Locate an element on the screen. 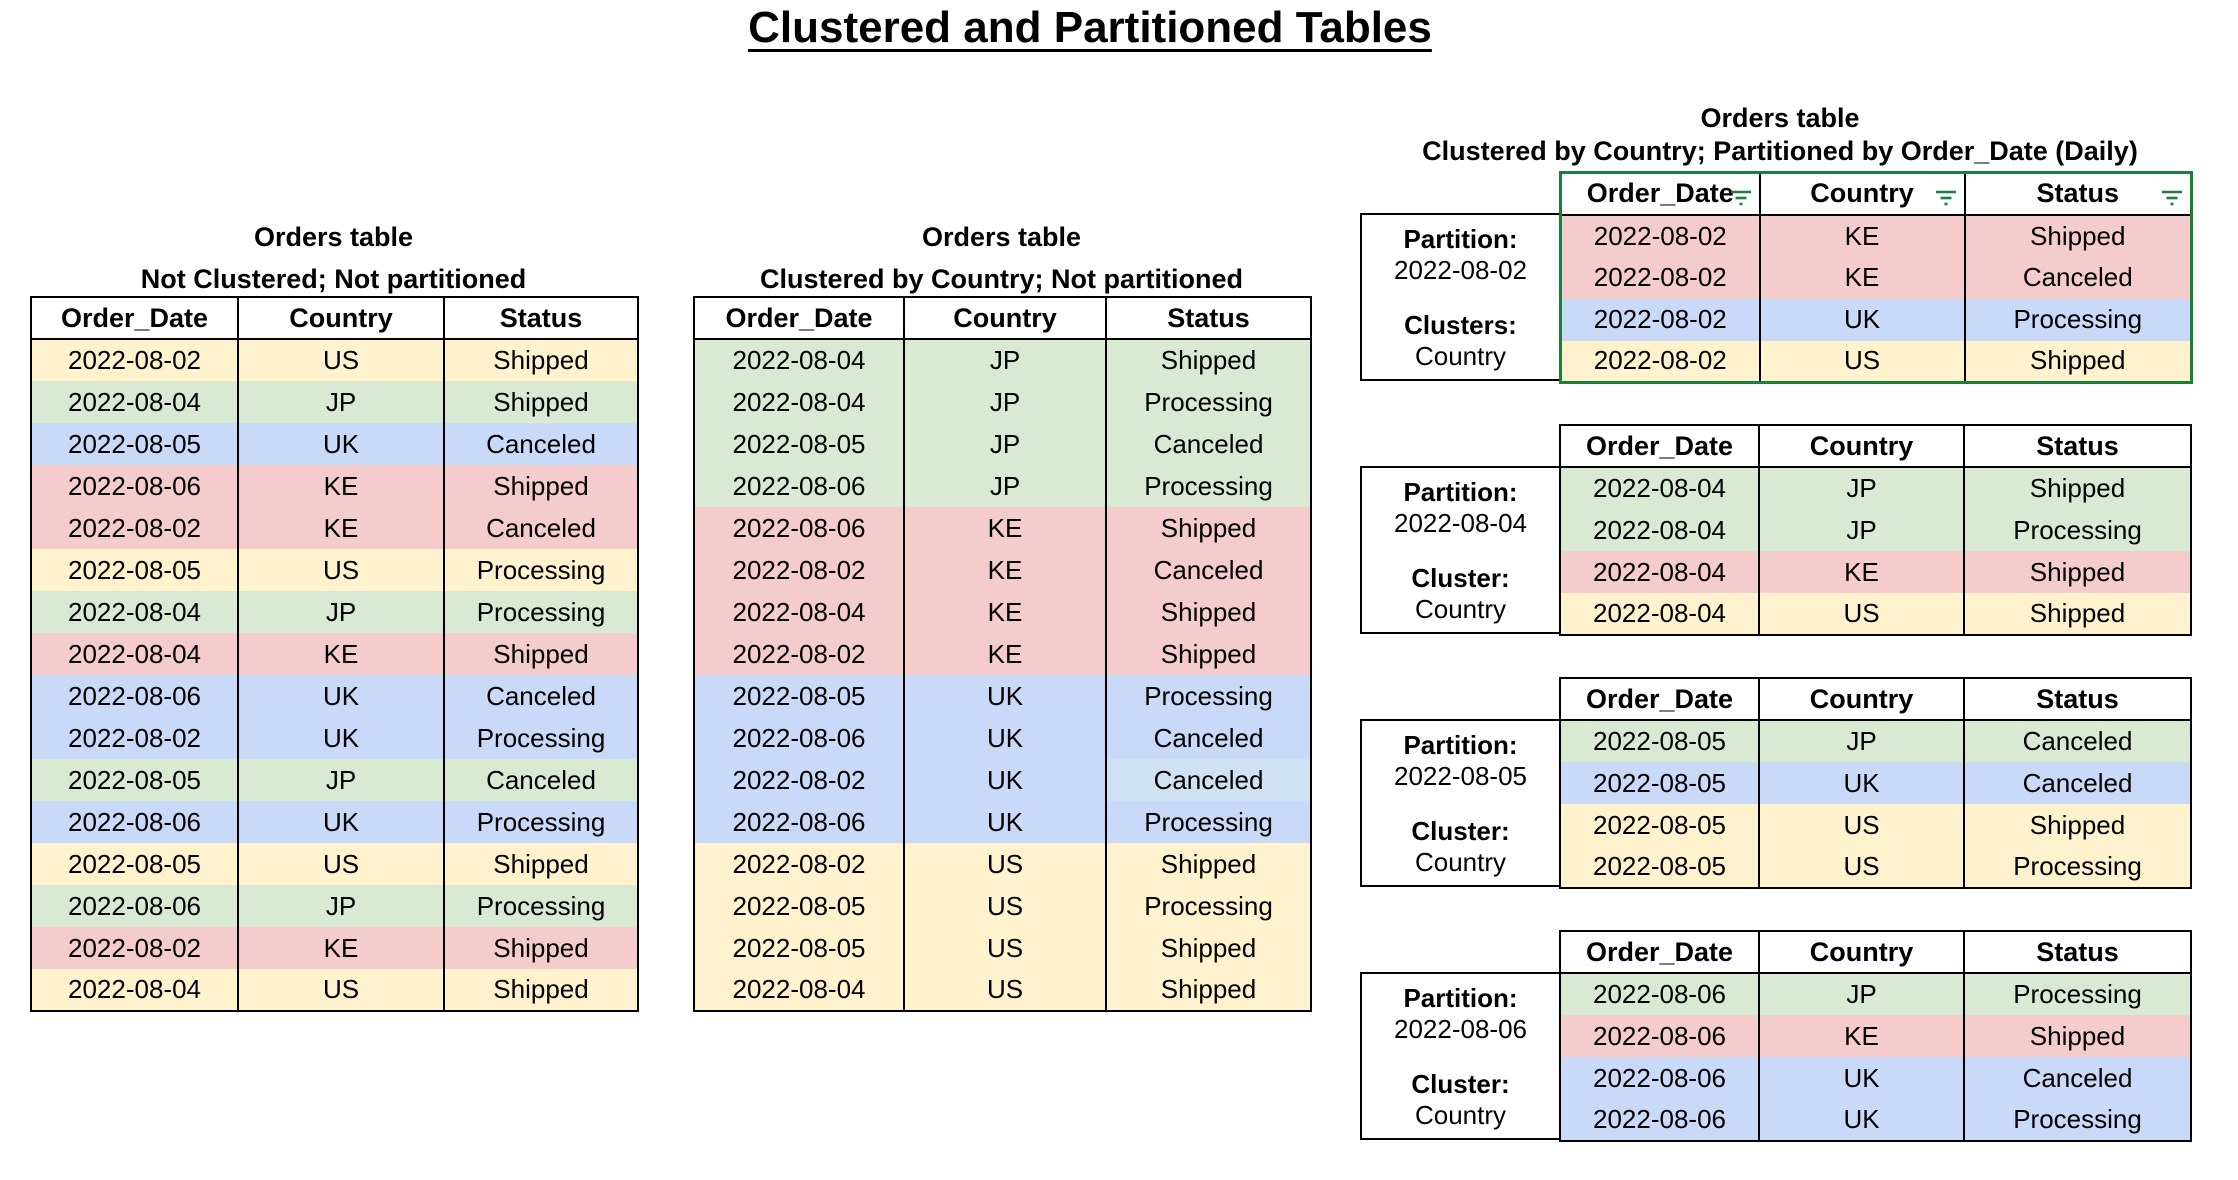 The height and width of the screenshot is (1180, 2238). partition-value: 2022-08-06 is located at coordinates (1460, 1029).